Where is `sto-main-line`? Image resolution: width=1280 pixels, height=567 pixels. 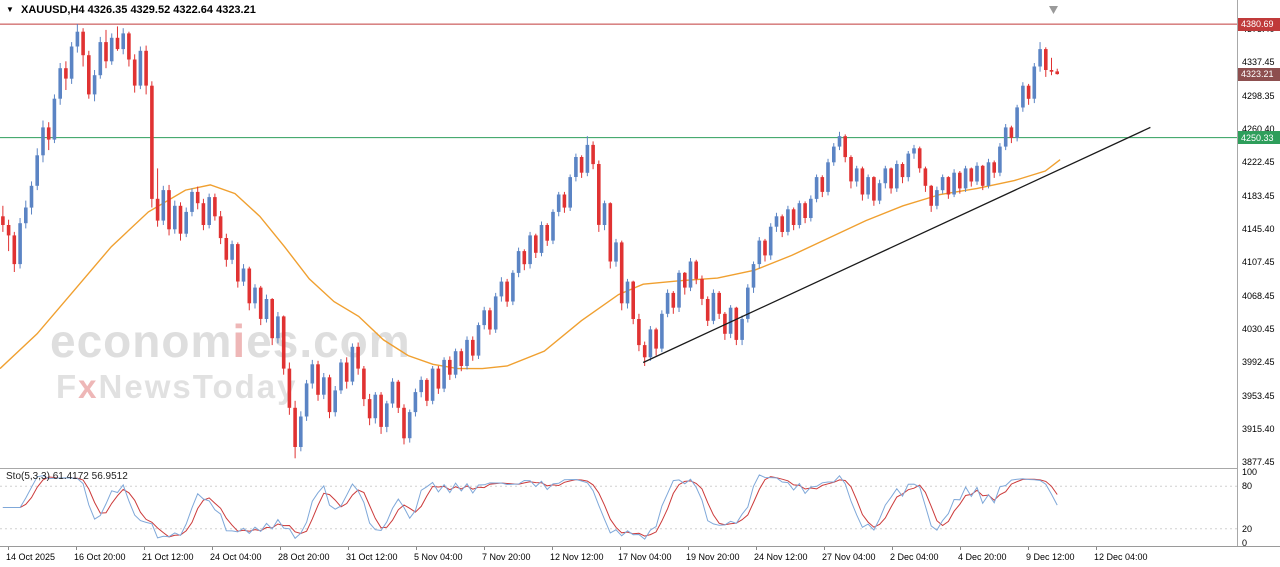 sto-main-line is located at coordinates (530, 507).